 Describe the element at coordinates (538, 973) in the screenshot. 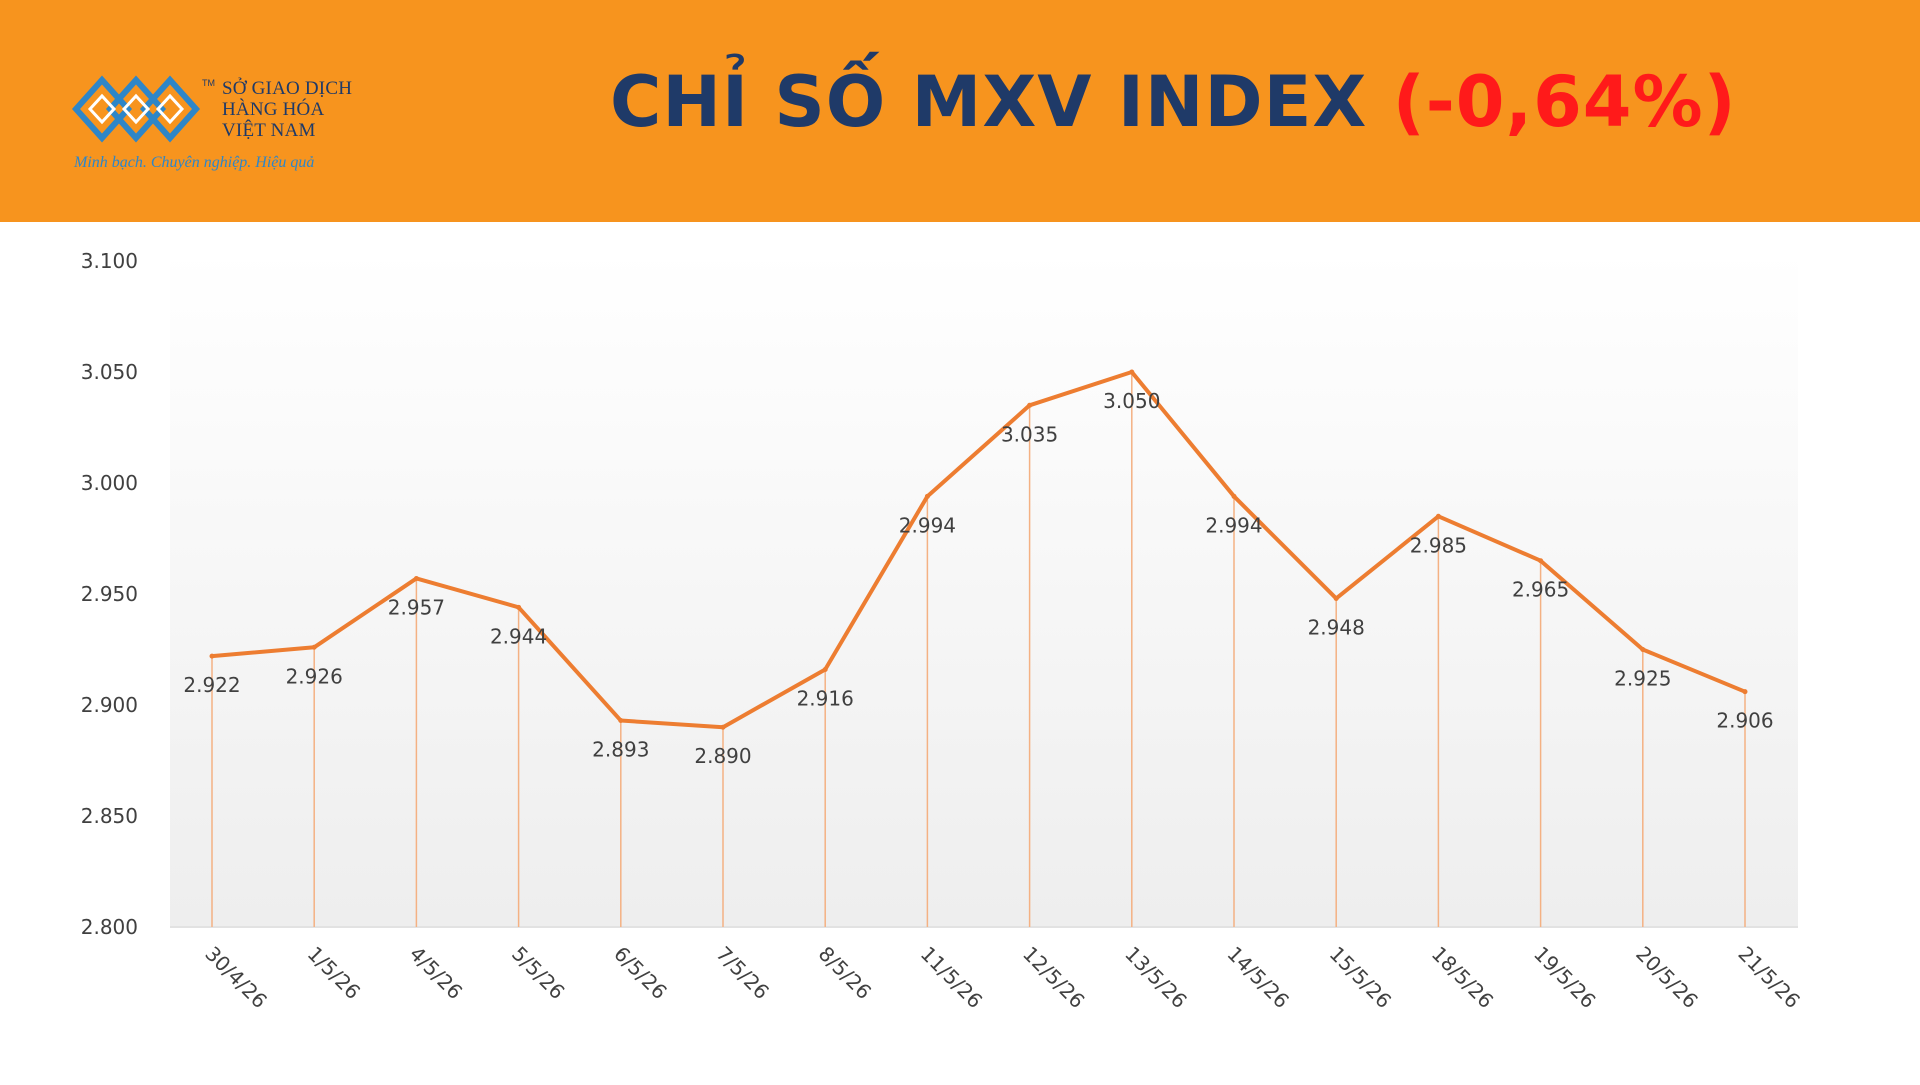

I see `x-tick-label: 5/5/26` at that location.